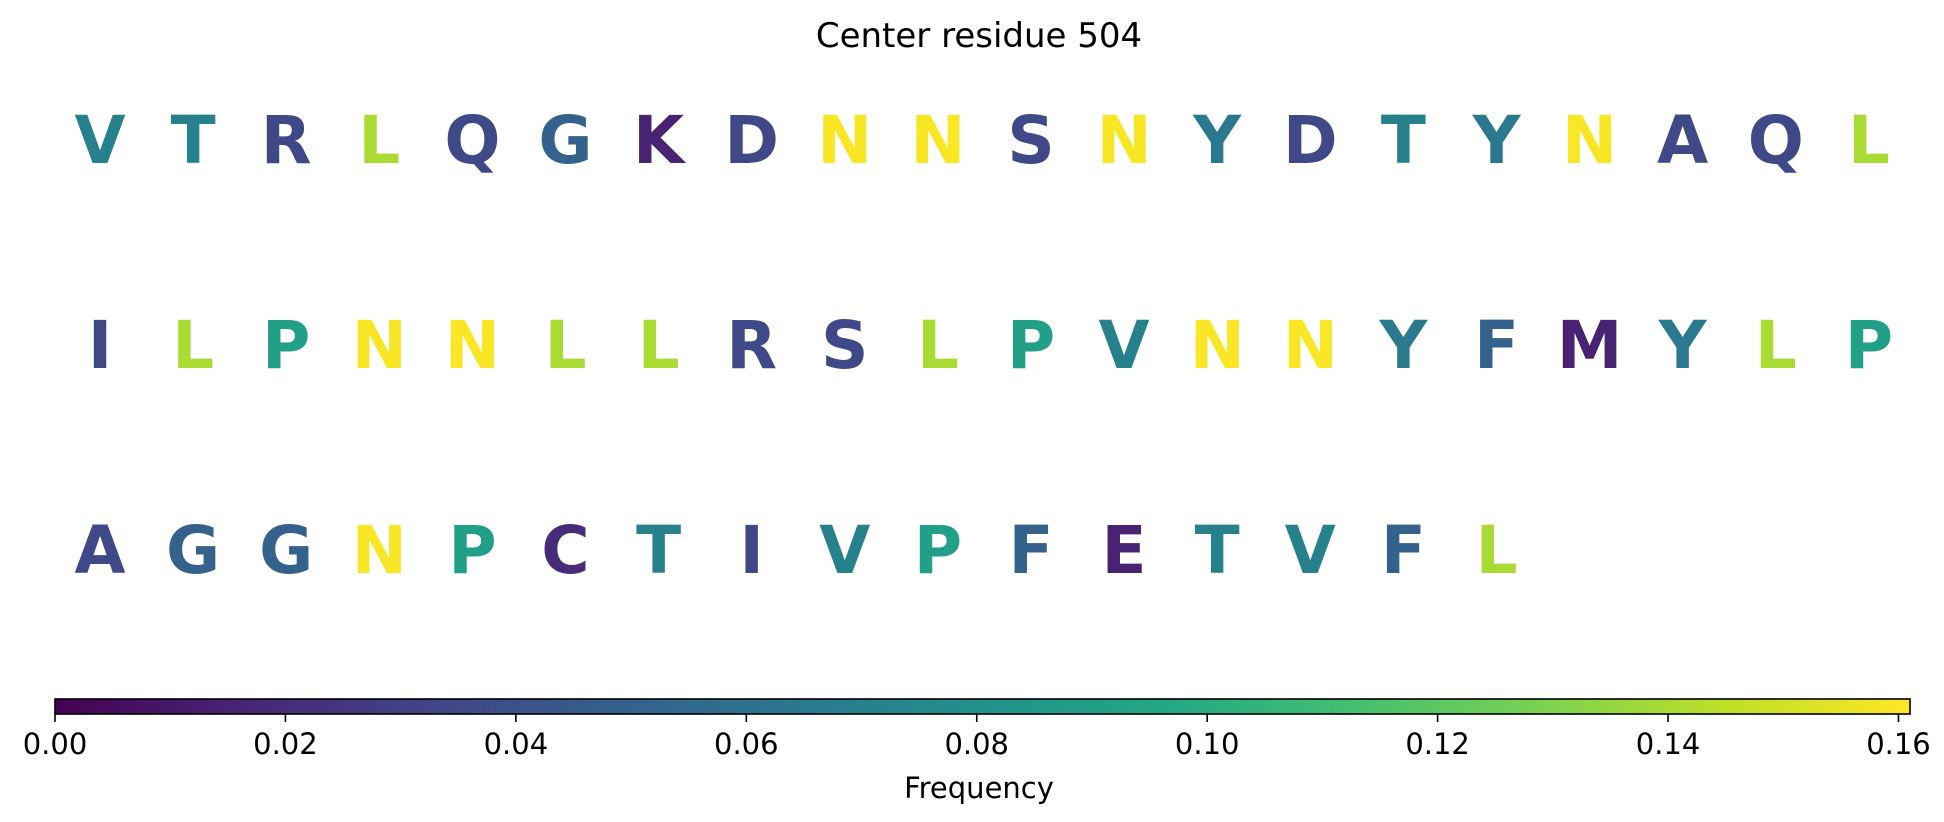 This screenshot has height=822, width=1944. I want to click on colorbar-tick-label: 0.02, so click(285, 744).